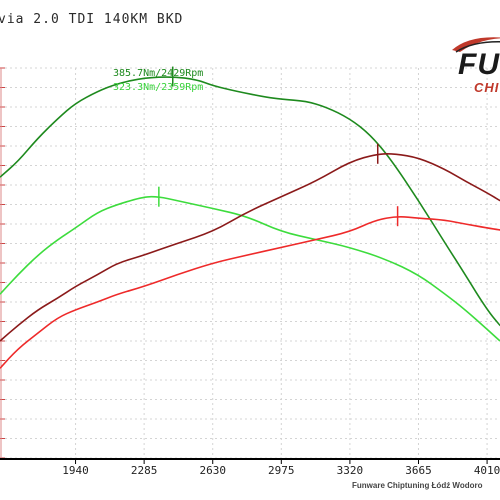  Describe the element at coordinates (281, 470) in the screenshot. I see `x-tick-label: 2975` at that location.